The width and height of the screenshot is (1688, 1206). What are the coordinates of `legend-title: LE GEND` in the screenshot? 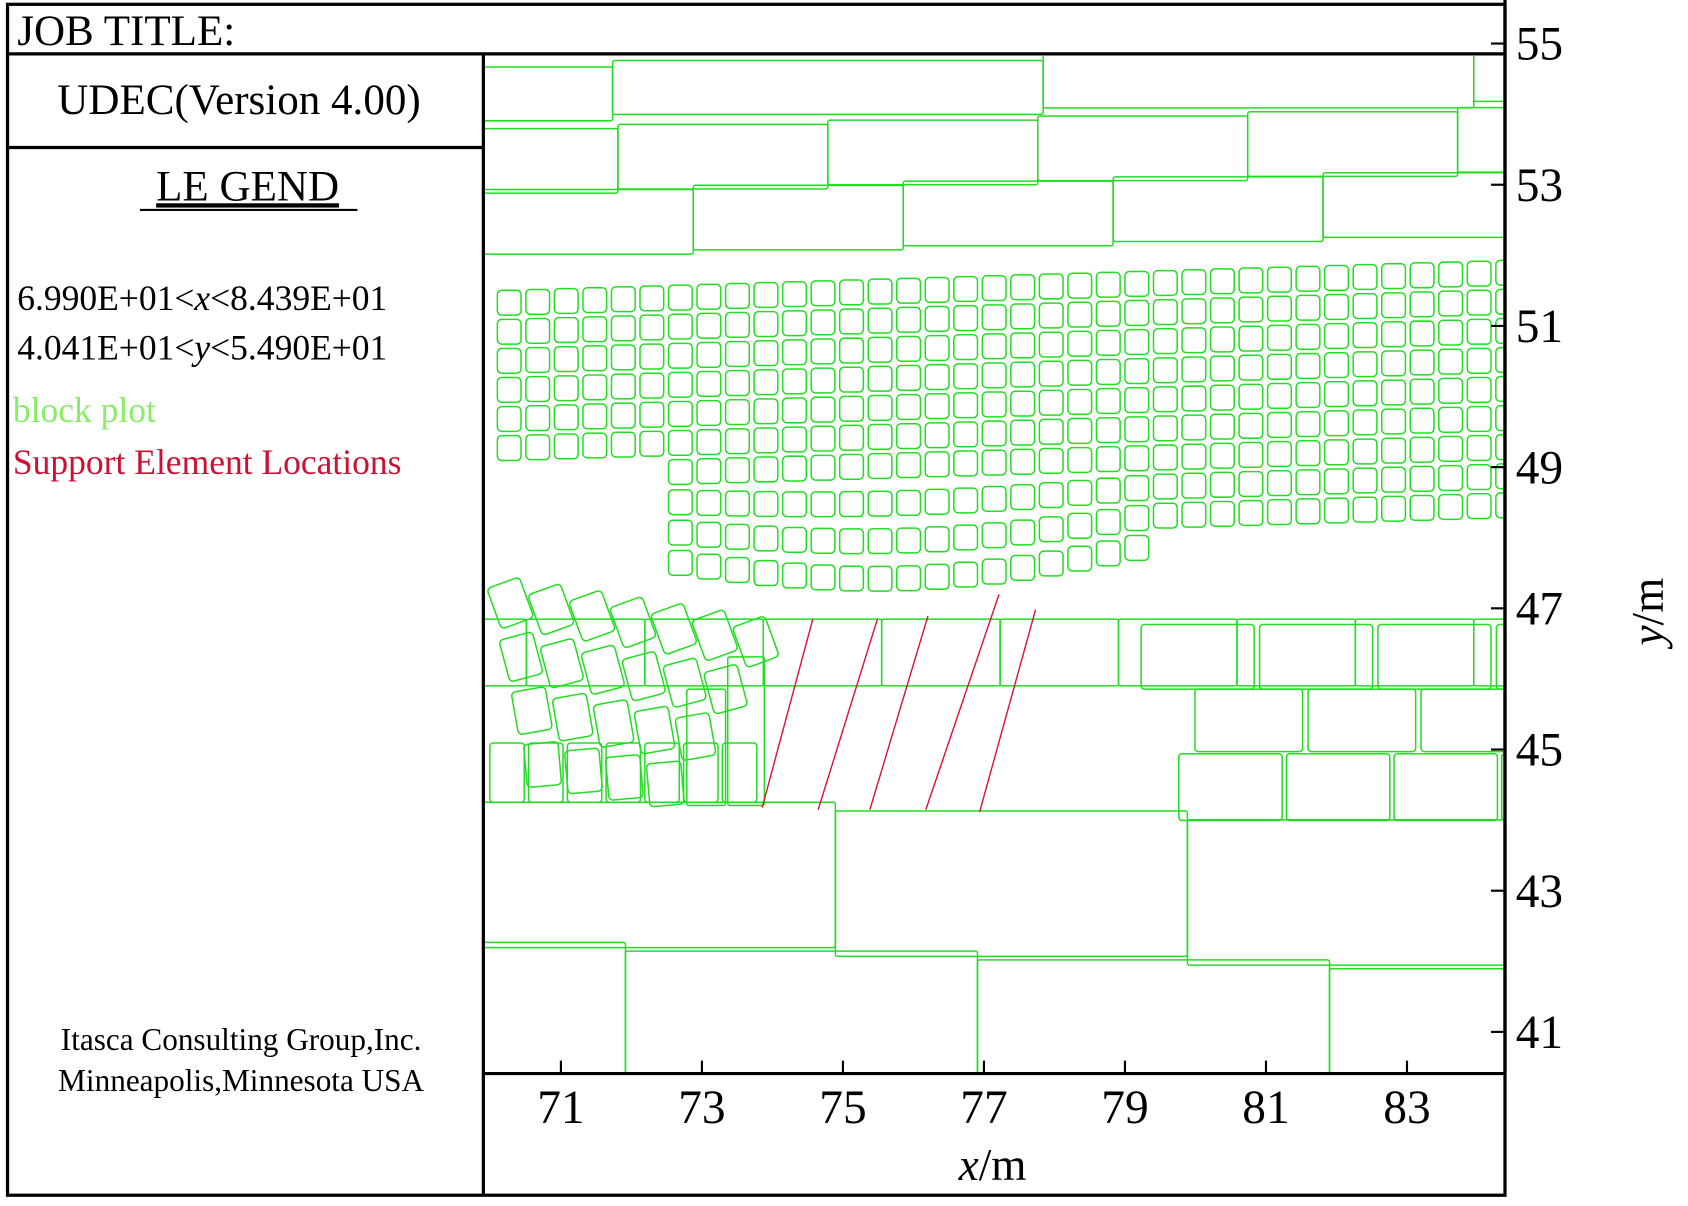 It's located at (247, 186).